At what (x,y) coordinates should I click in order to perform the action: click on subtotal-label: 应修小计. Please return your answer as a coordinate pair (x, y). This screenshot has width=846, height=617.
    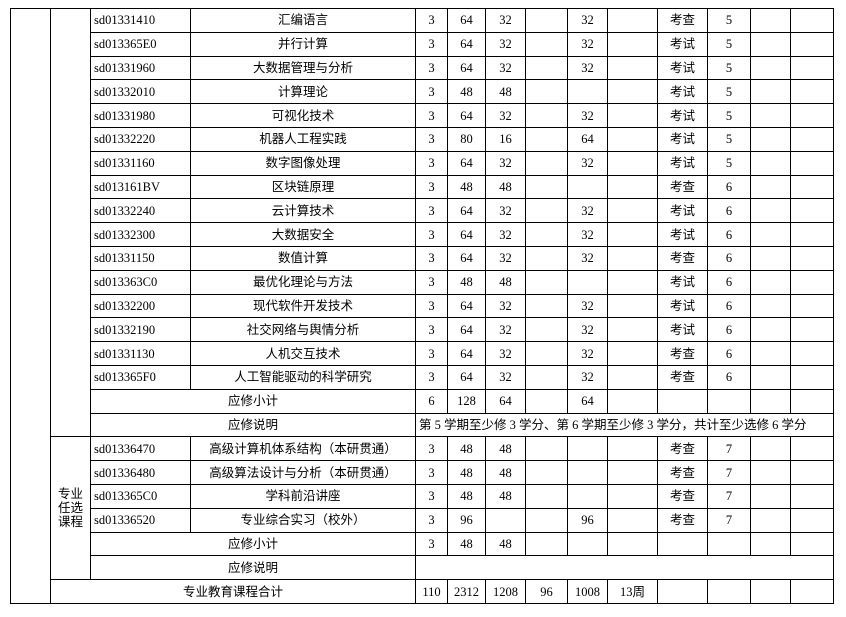
    Looking at the image, I should click on (253, 401).